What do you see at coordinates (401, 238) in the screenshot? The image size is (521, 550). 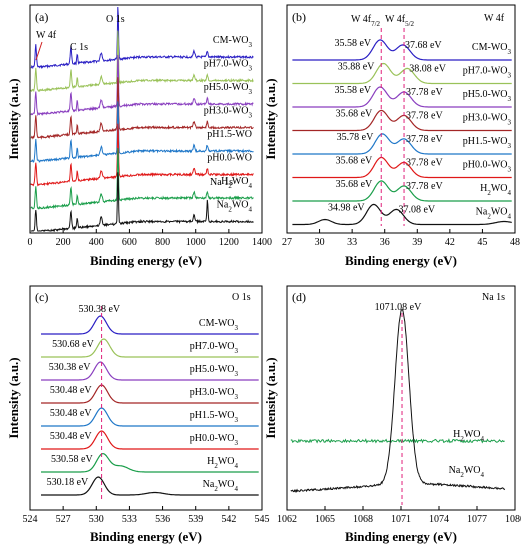 I see `panel-b-ticks: 27 30 33 36 39 42 45 48` at bounding box center [401, 238].